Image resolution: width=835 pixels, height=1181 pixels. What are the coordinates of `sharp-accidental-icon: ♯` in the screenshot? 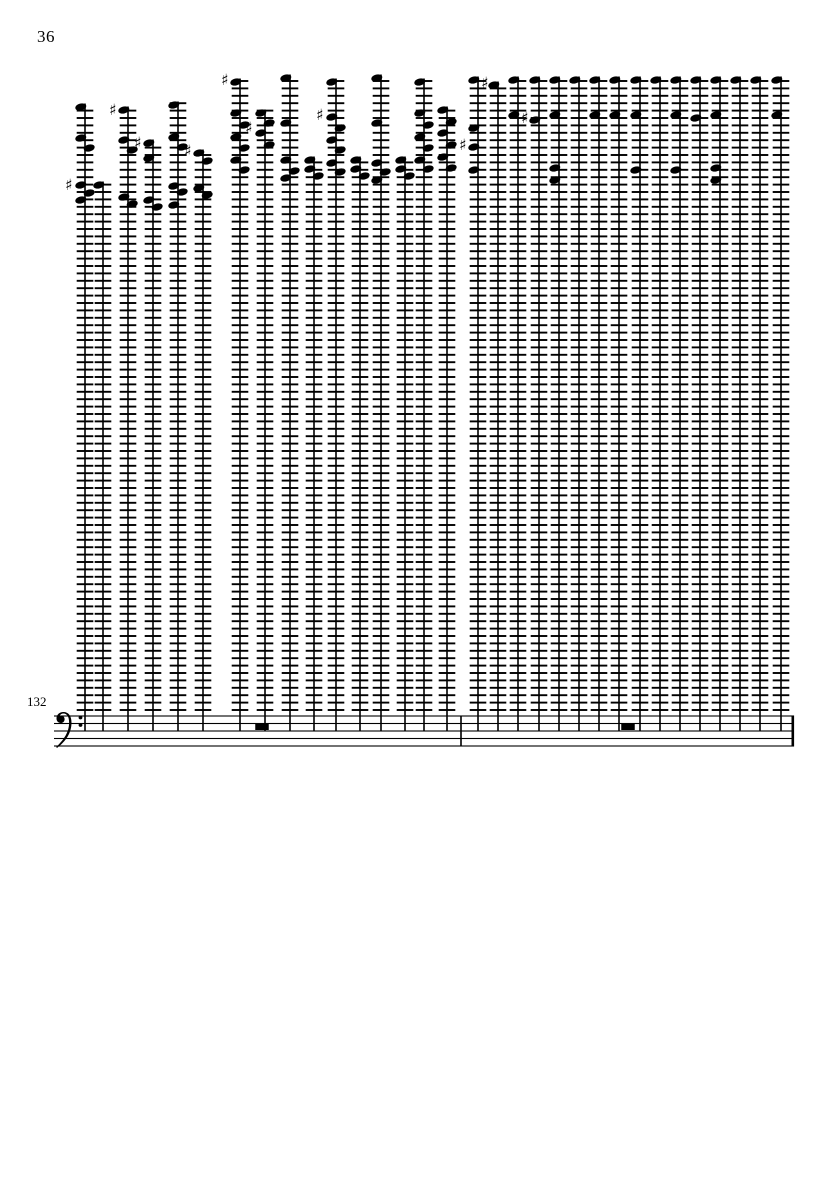 It's located at (320, 115).